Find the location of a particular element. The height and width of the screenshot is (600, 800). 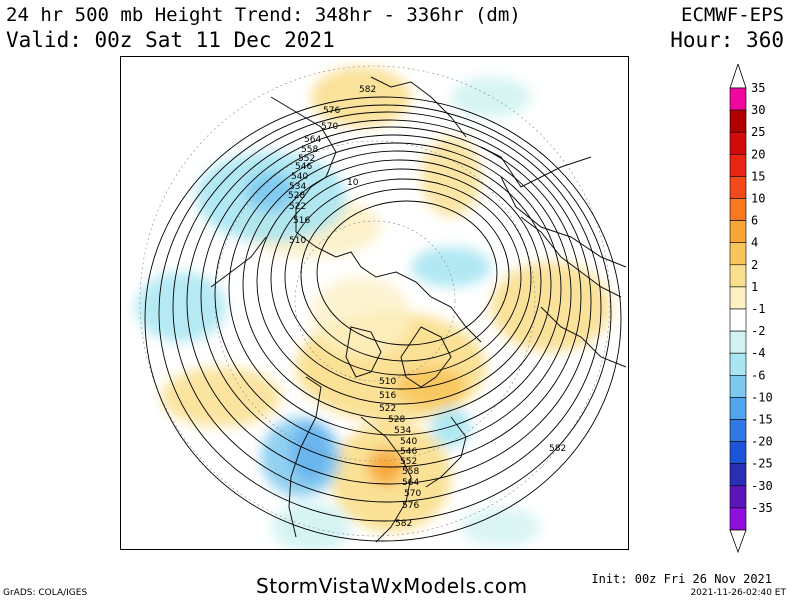

colorbar-top-arrow is located at coordinates (738, 76).